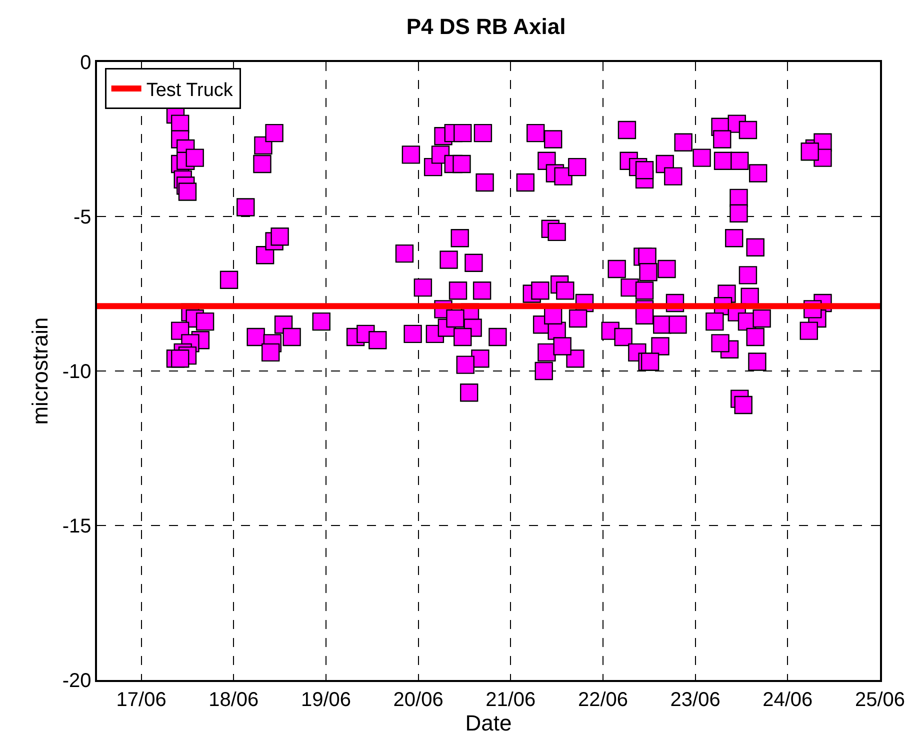 Image resolution: width=917 pixels, height=747 pixels. I want to click on x-tick-label: 20/06, so click(418, 699).